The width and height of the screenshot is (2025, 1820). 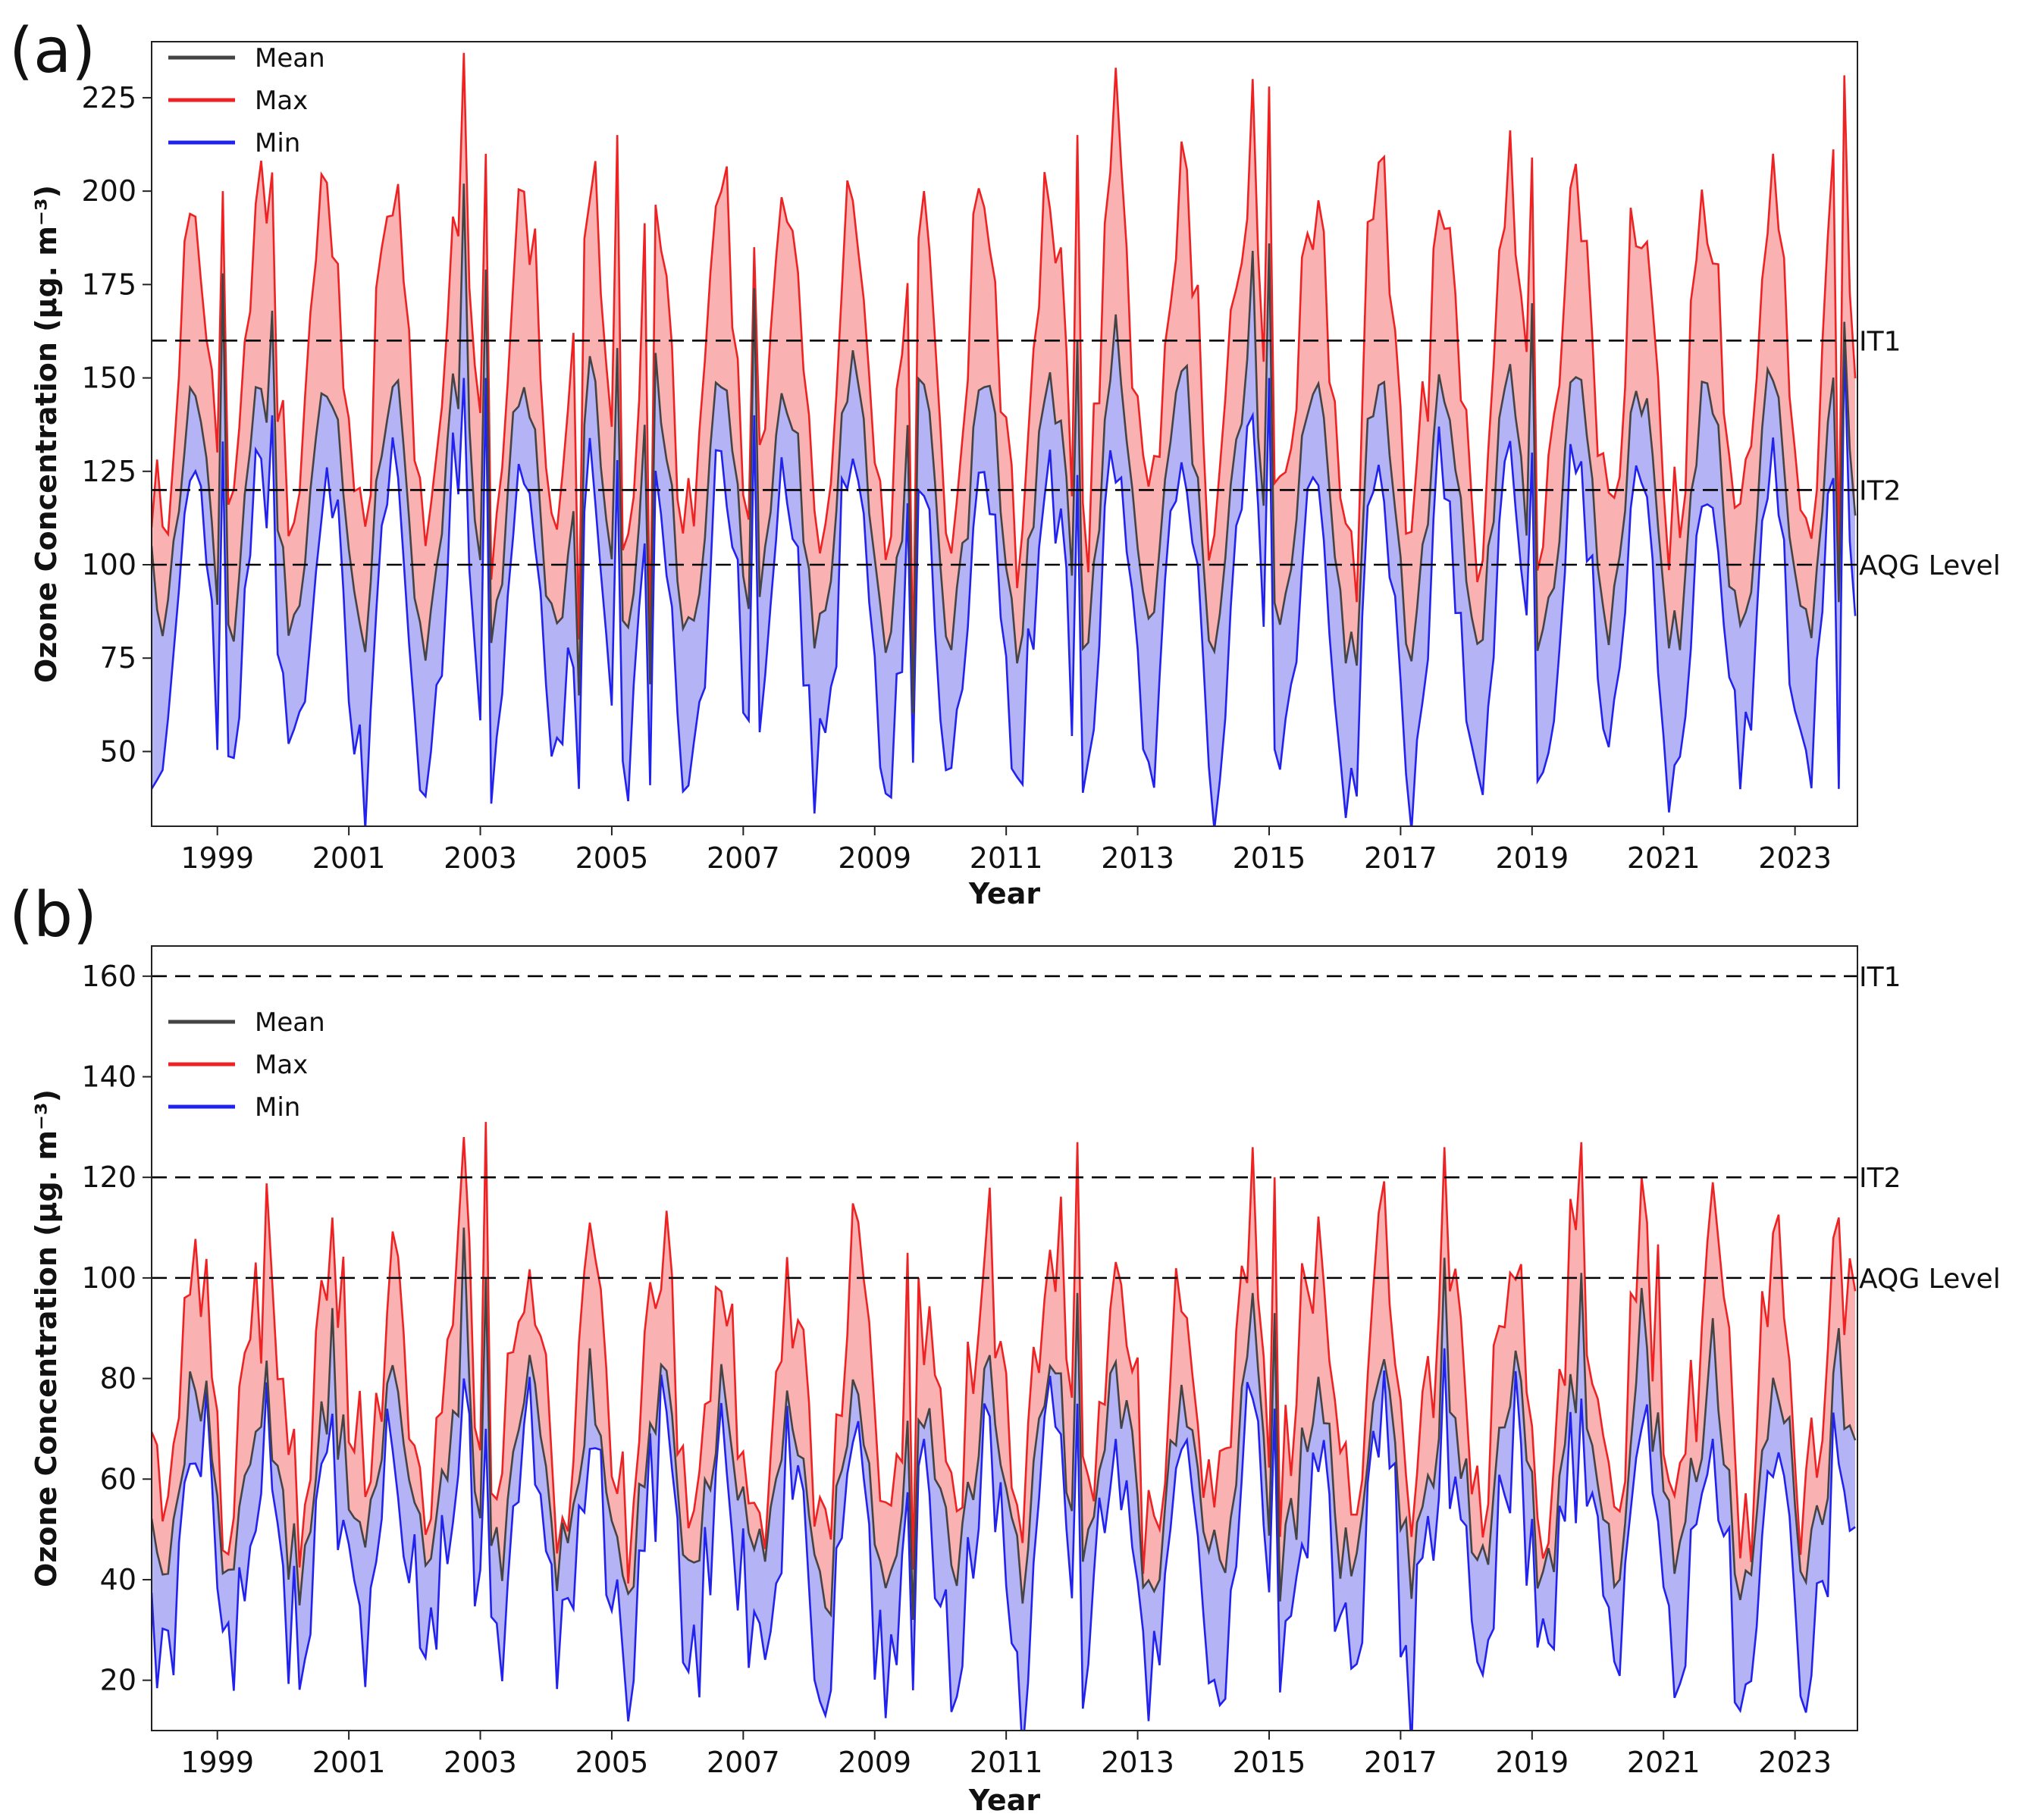 What do you see at coordinates (53, 915) in the screenshot?
I see `panel-letter: (b)` at bounding box center [53, 915].